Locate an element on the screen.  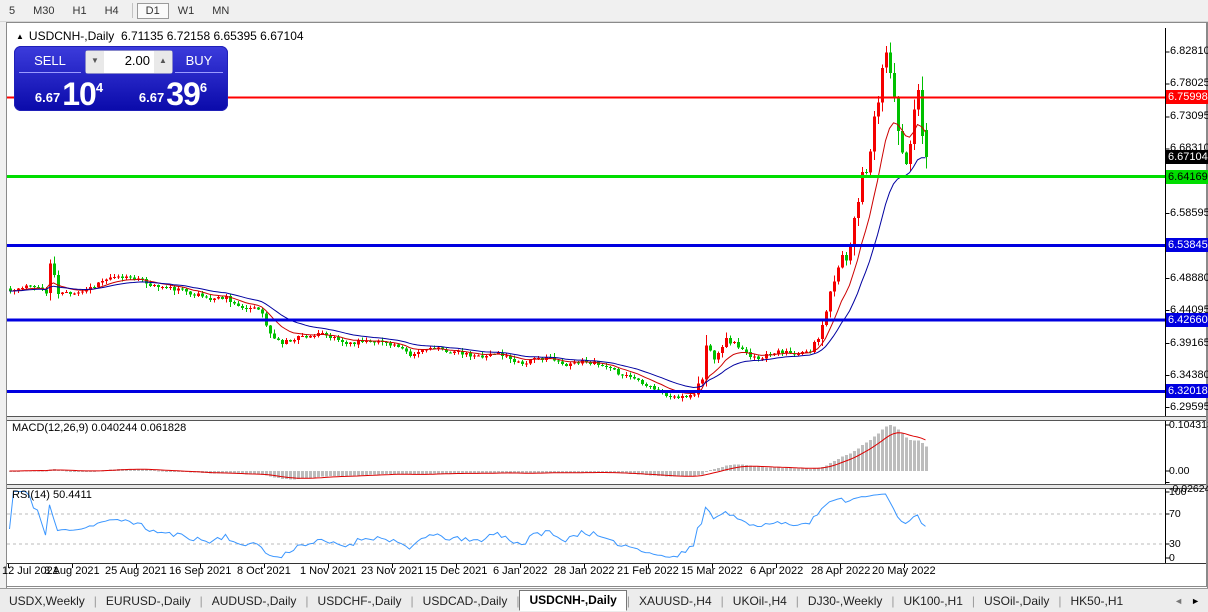
chart-tab-dj30-weekly: DJ30-,Weekly is located at coordinates (845, 600).